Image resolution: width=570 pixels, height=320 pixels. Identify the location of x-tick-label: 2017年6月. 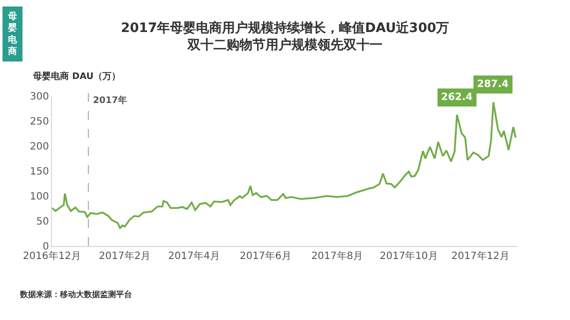
(266, 256).